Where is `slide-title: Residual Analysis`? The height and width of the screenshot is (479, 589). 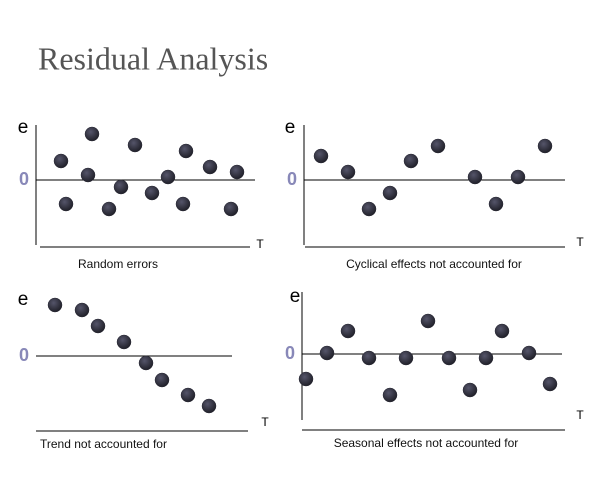 slide-title: Residual Analysis is located at coordinates (153, 58).